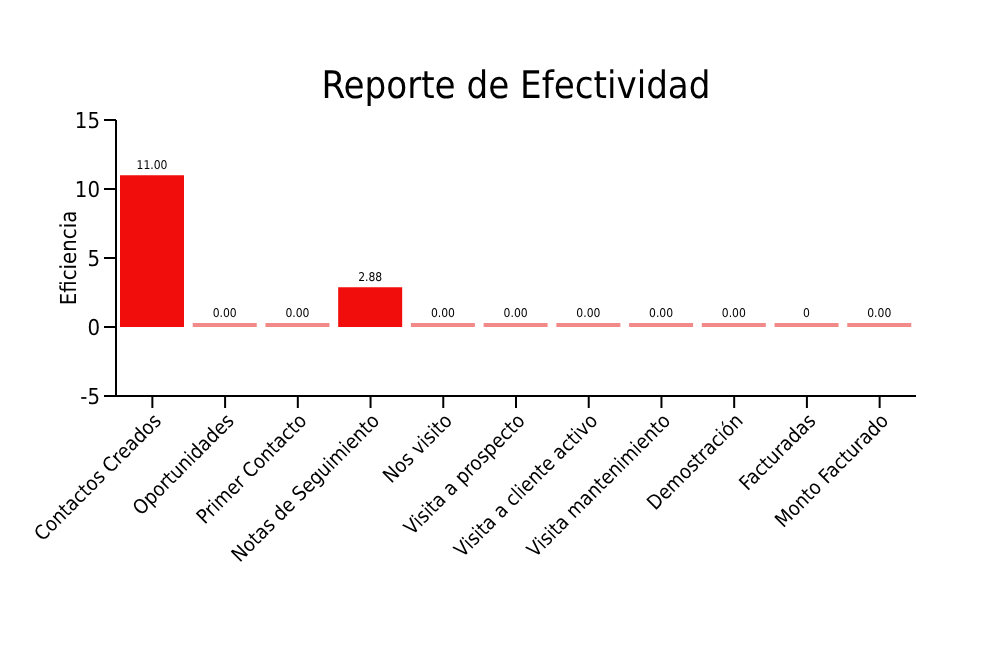  I want to click on y-tick-label: 5, so click(93, 258).